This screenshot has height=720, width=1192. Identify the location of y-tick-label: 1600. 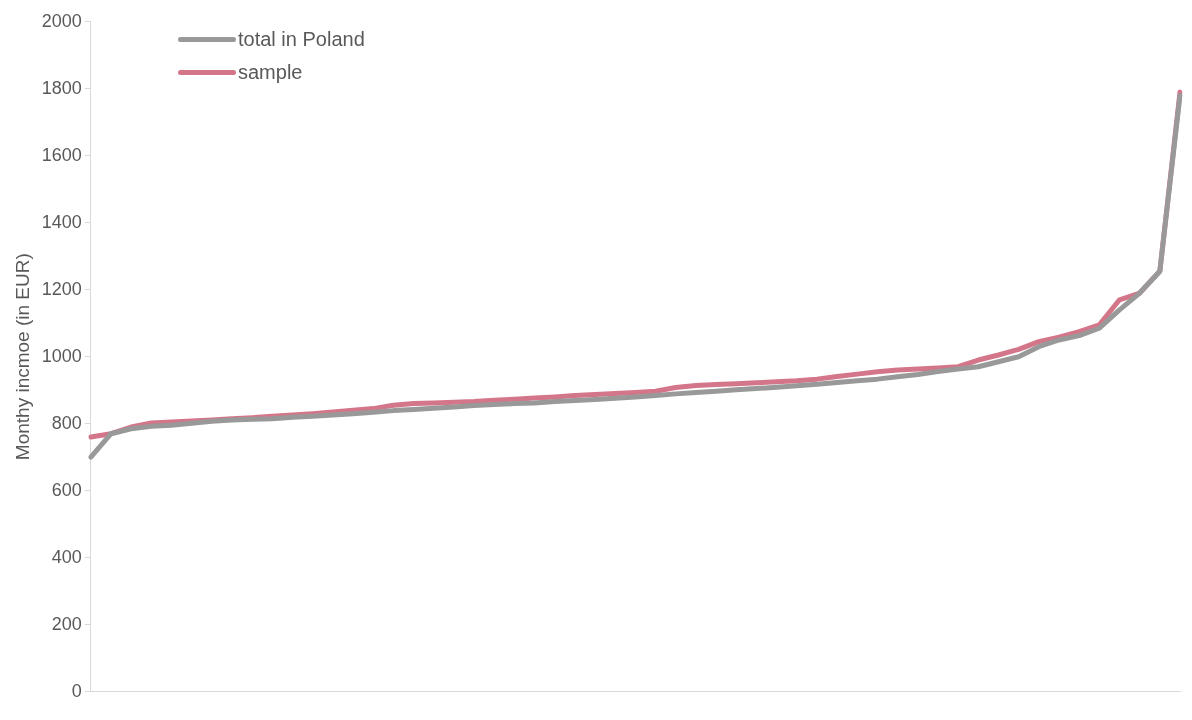
(61, 154).